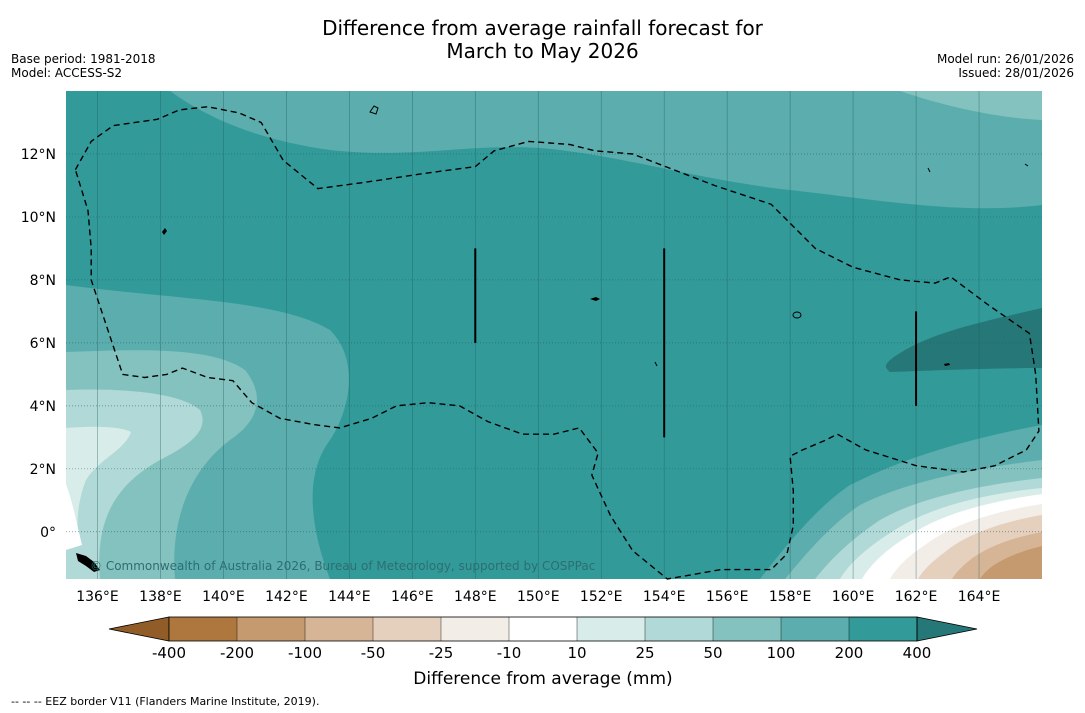  I want to click on longitude-tick-label: 136°E, so click(97, 597).